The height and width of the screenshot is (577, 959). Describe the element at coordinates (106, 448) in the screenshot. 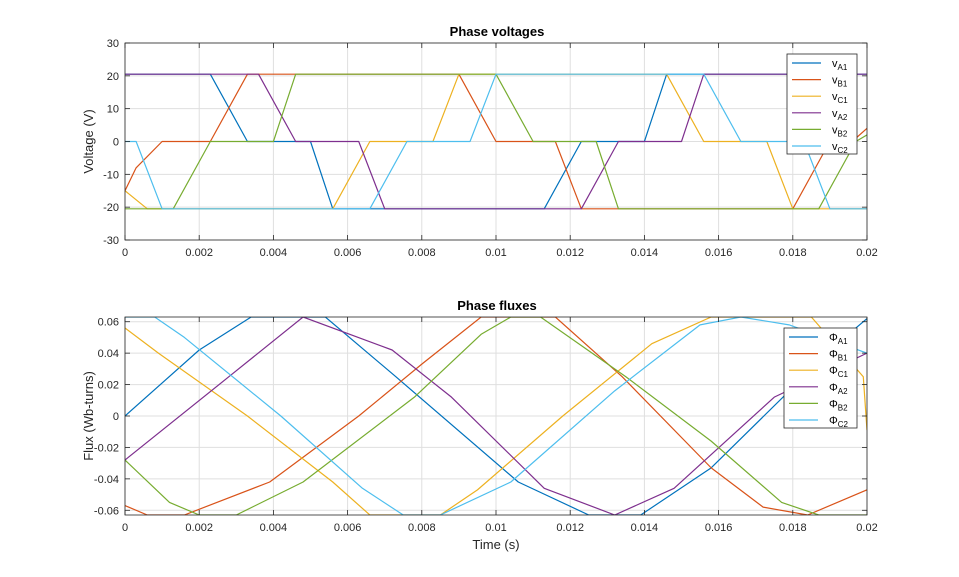

I see `y-tick-label: -0.02` at that location.